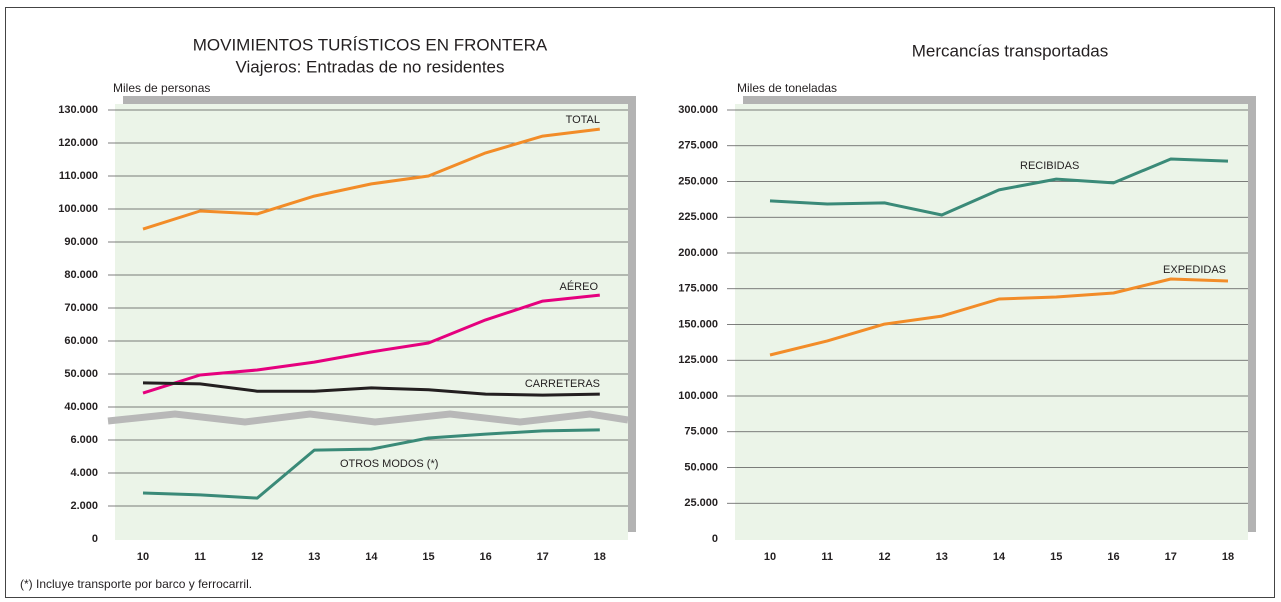 This screenshot has height=602, width=1281. I want to click on y-tick-label: 275.000, so click(698, 146).